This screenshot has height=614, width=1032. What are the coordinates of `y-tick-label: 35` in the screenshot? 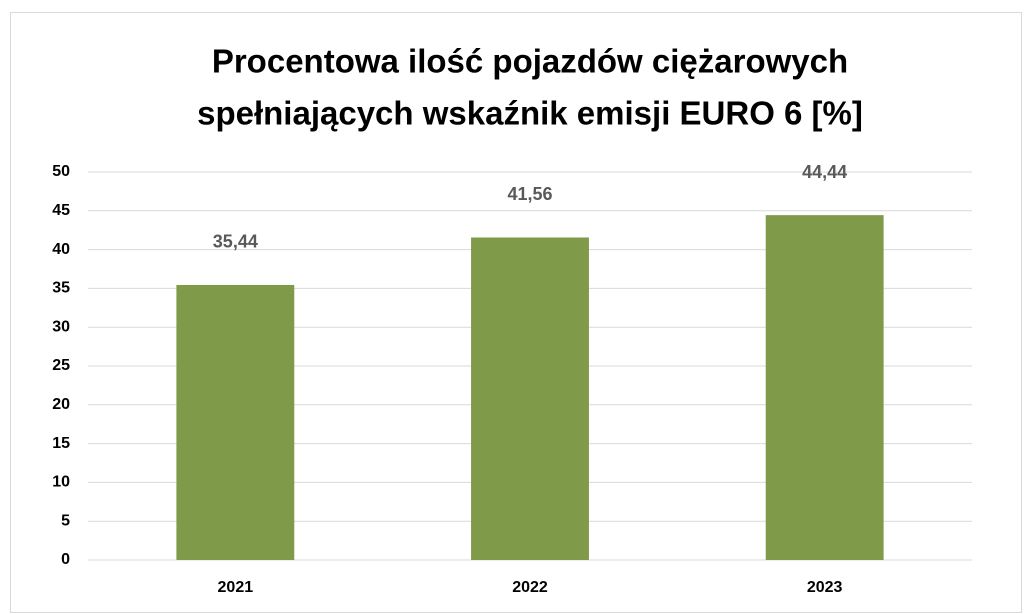 It's located at (61, 288).